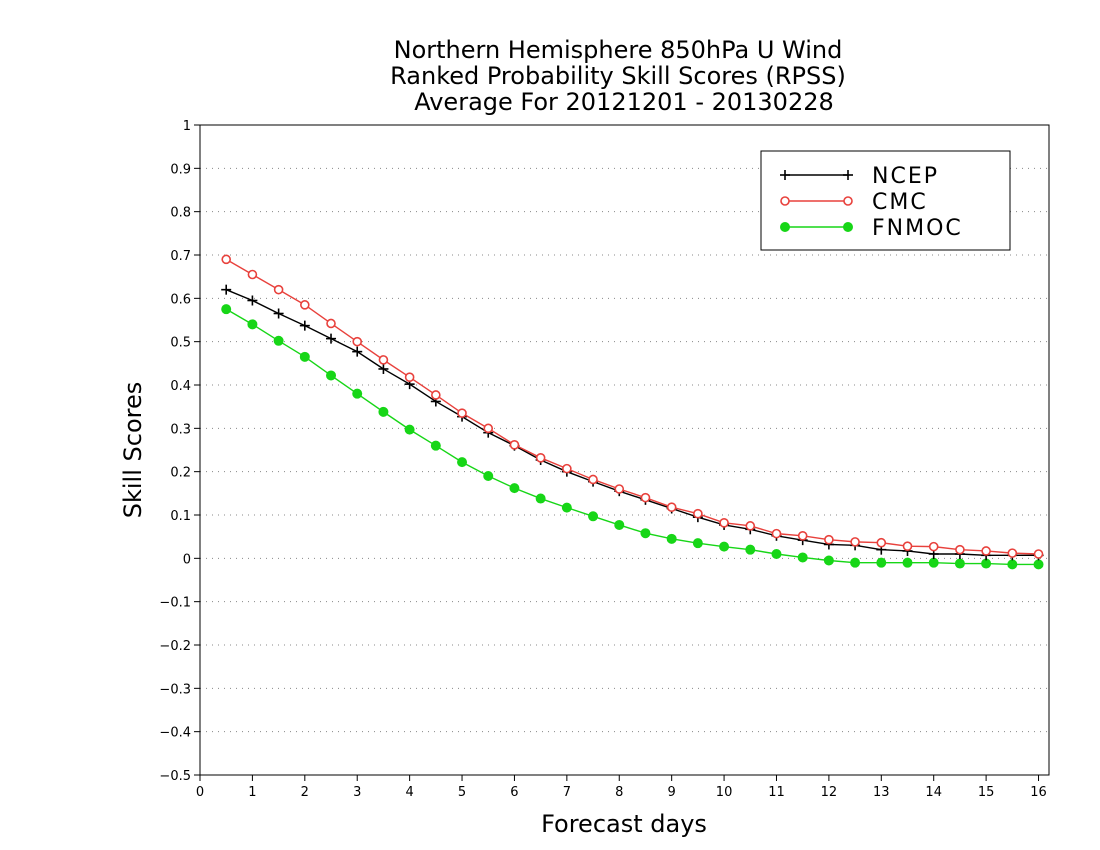  What do you see at coordinates (175, 733) in the screenshot?
I see `y-tick-label: −0.4` at bounding box center [175, 733].